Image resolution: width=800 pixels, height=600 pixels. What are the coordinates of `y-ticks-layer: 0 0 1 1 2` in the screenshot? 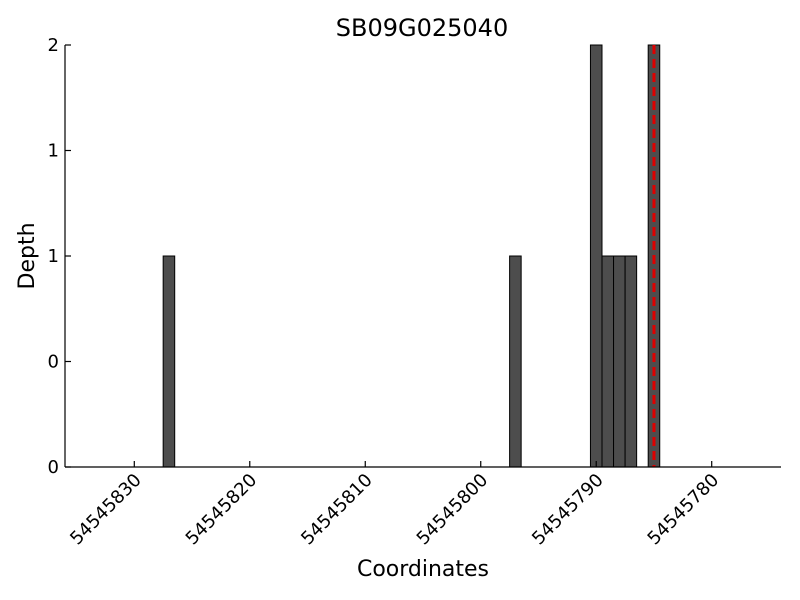 It's located at (59, 256).